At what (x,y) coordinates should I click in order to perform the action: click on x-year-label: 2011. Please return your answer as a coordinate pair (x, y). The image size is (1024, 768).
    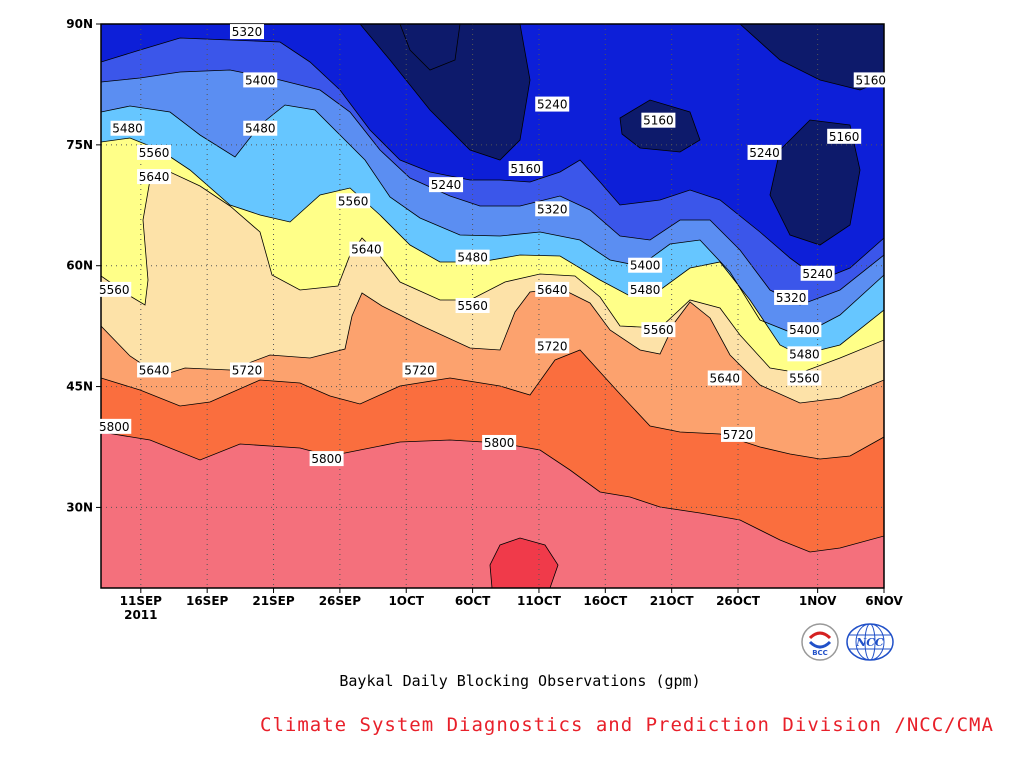
    Looking at the image, I should click on (140, 615).